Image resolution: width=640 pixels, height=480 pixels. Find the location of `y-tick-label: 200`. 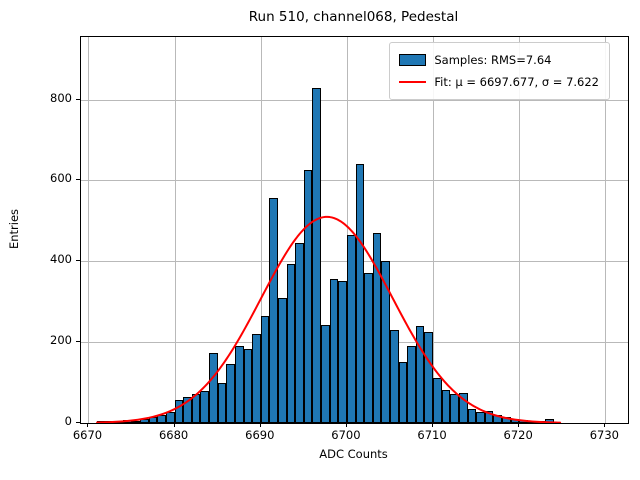

y-tick-label: 200 is located at coordinates (61, 340).